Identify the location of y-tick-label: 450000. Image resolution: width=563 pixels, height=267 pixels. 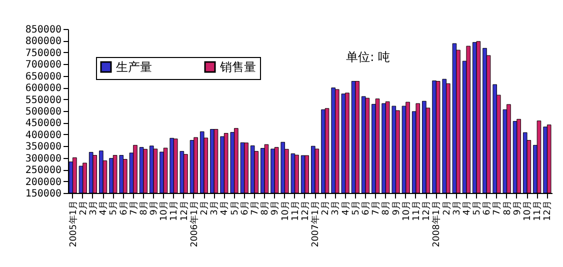
(43, 124).